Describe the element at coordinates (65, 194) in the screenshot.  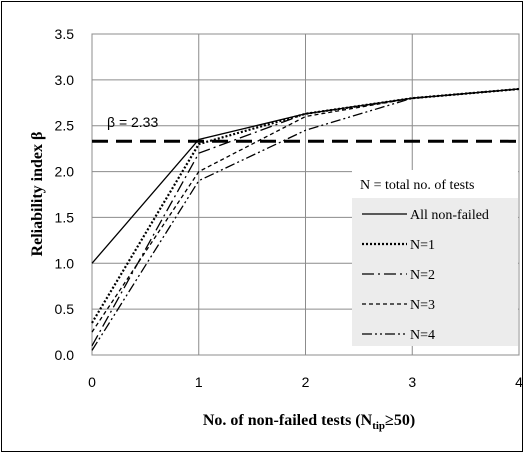
I see `y-tick-labels: 0.0 0.5 1.0 1.5 2.0 2.5 3.0 3.5` at that location.